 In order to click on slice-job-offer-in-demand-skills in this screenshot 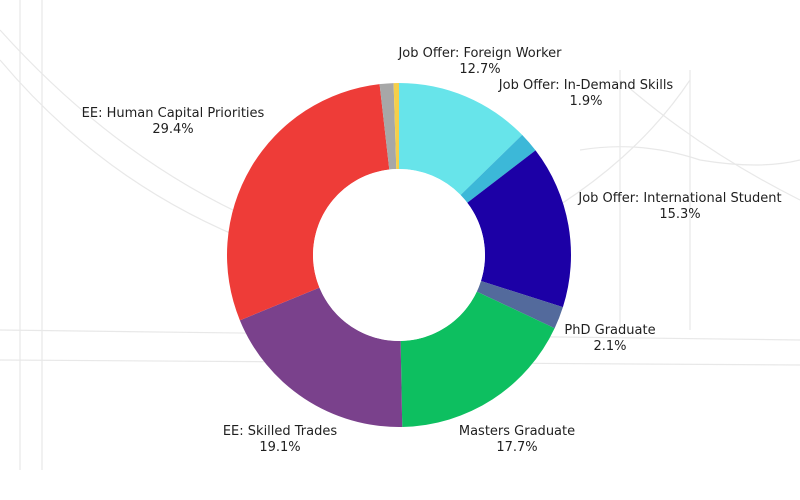, I will do `click(498, 168)`.